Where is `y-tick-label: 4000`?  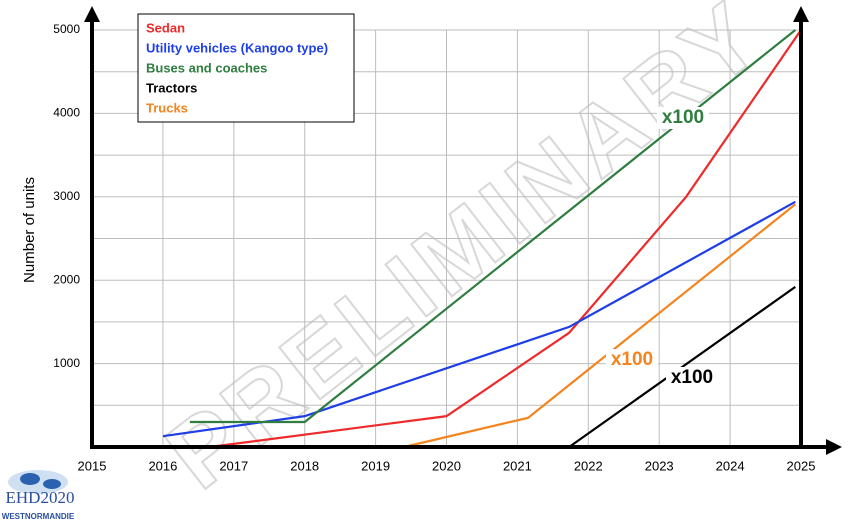
y-tick-label: 4000 is located at coordinates (66, 113).